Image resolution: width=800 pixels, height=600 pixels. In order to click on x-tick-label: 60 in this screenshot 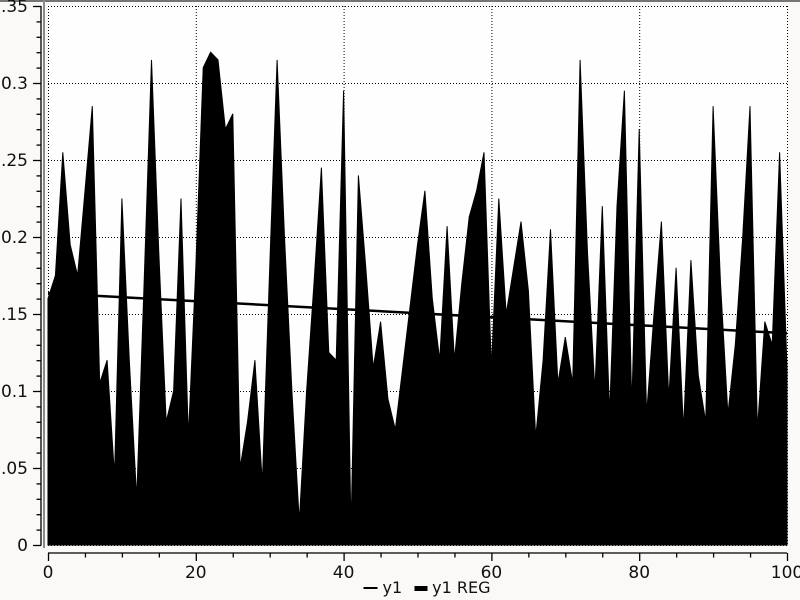, I will do `click(492, 573)`.